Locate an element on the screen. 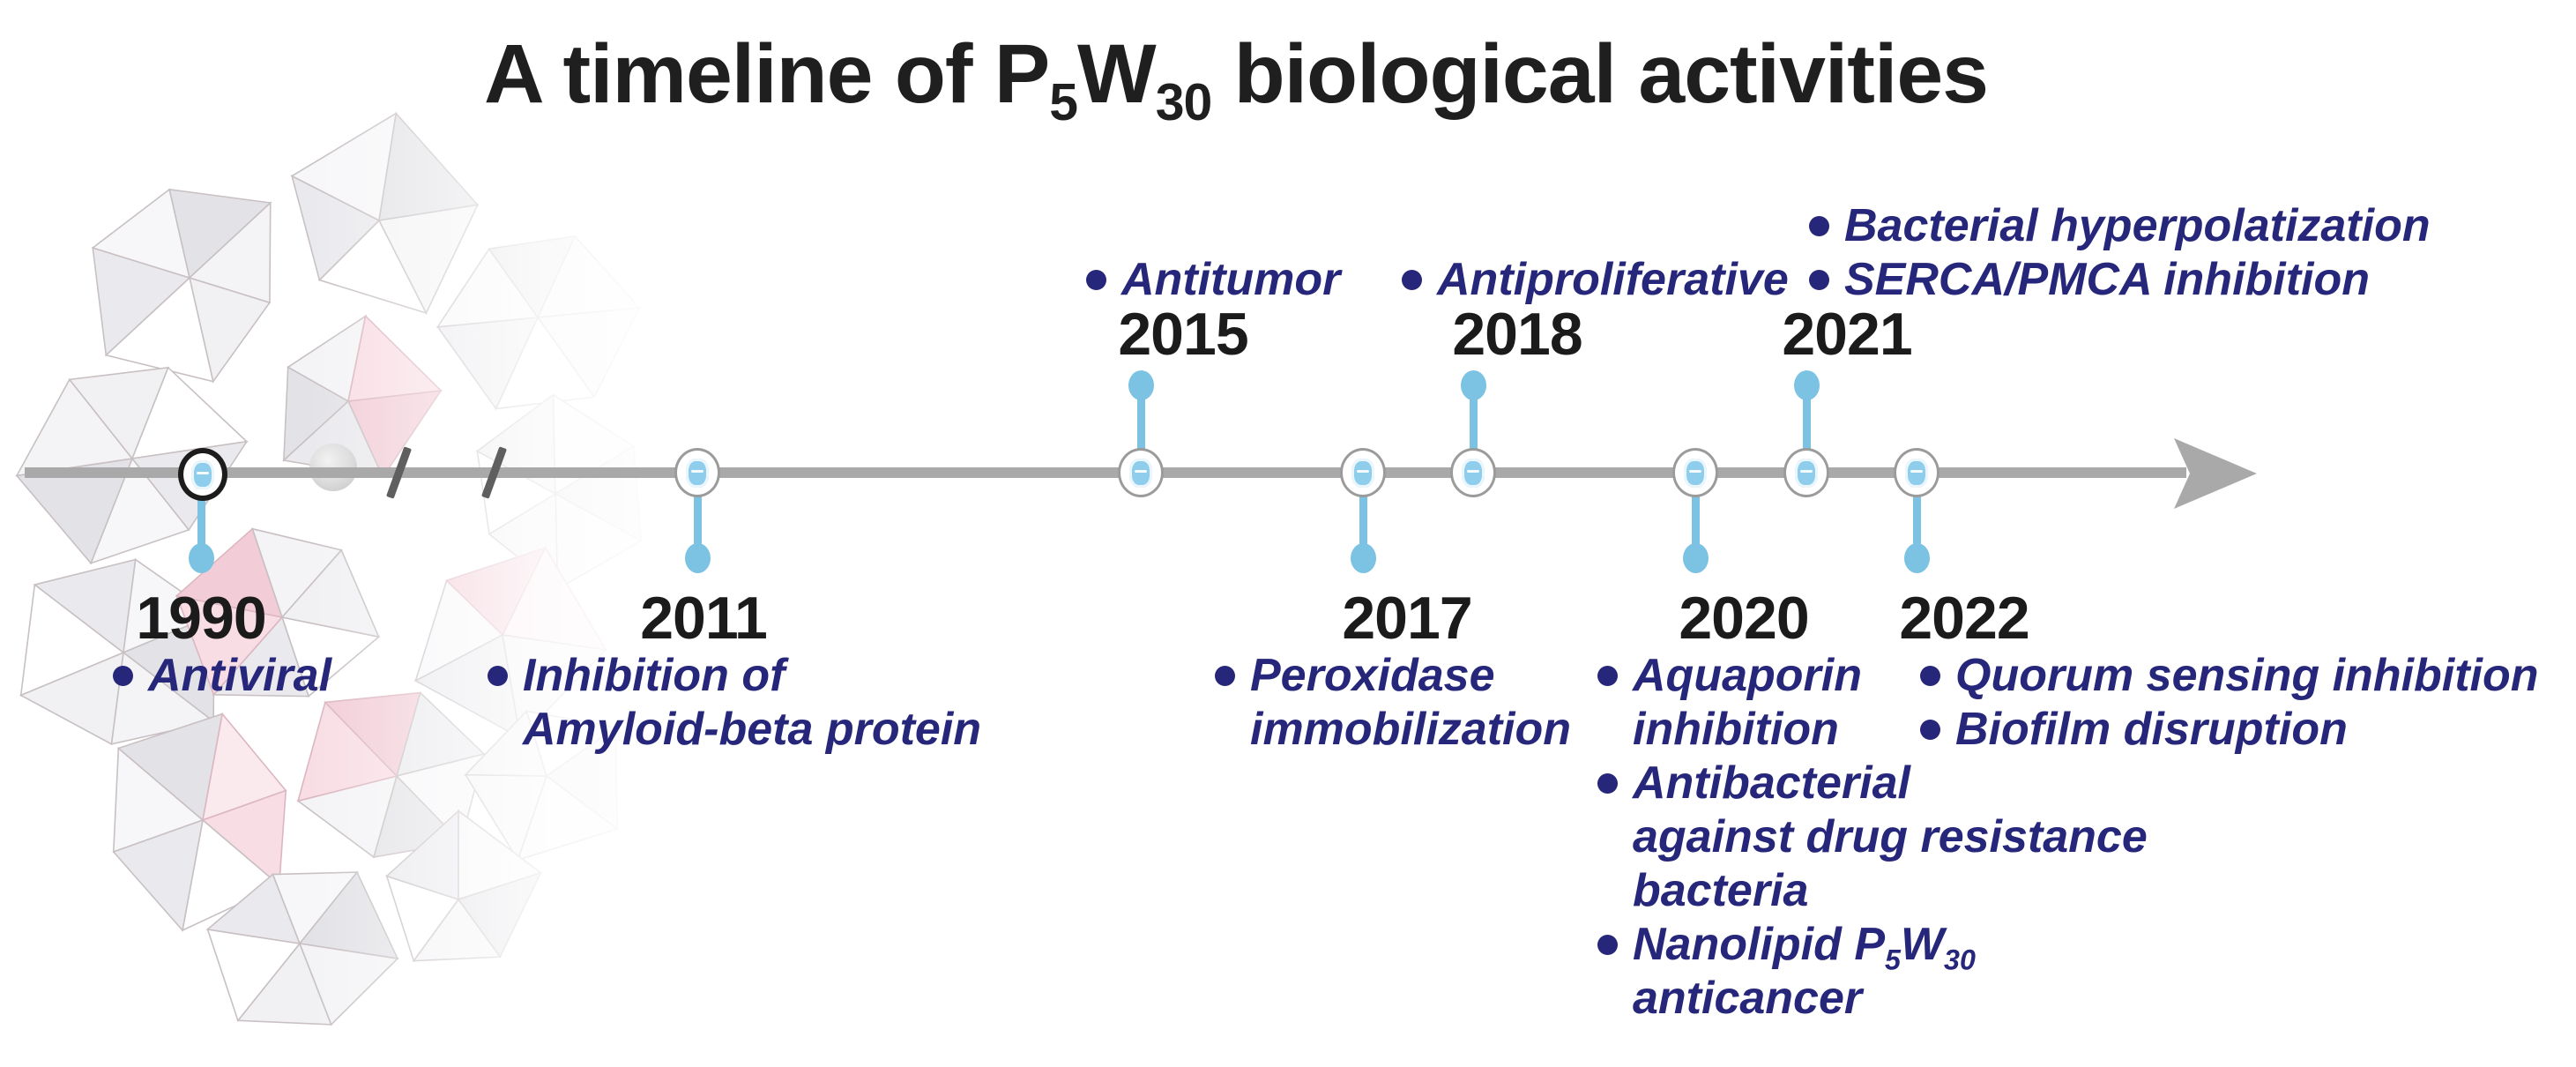 This screenshot has width=2576, height=1067. bullet-item-label: Antiproliferative is located at coordinates (1613, 279).